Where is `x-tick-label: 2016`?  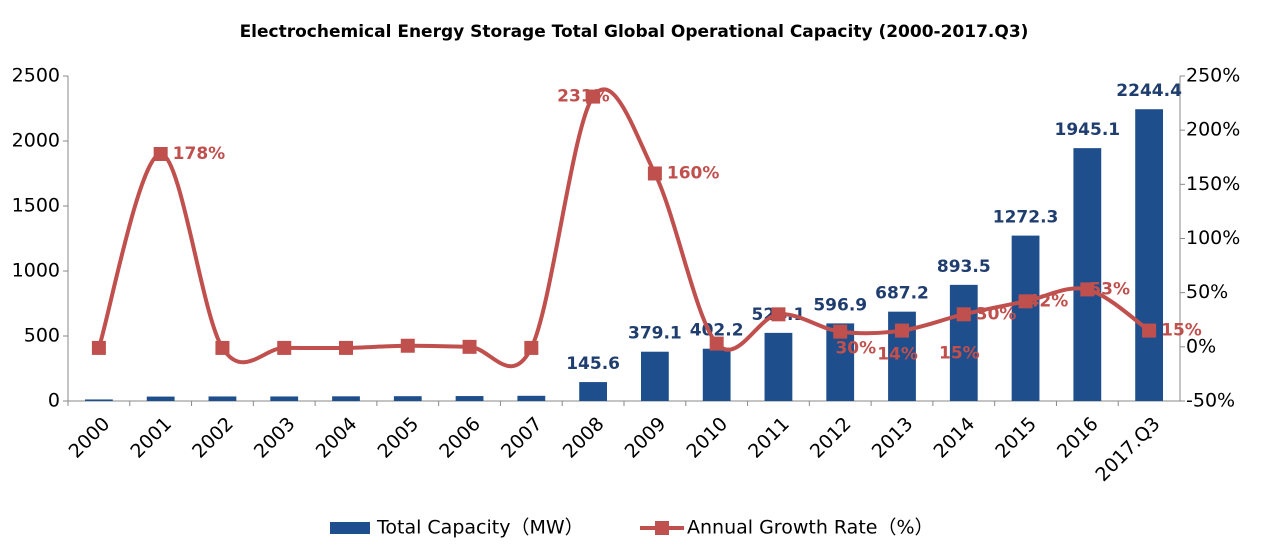
x-tick-label: 2016 is located at coordinates (1078, 438).